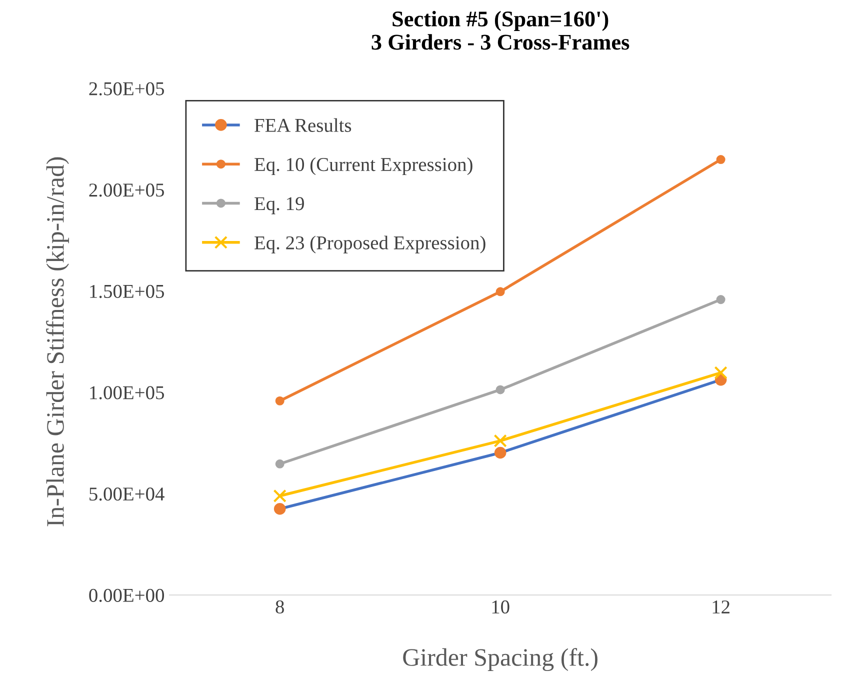  I want to click on x-axis-title: Girder Spacing (ft.), so click(500, 660).